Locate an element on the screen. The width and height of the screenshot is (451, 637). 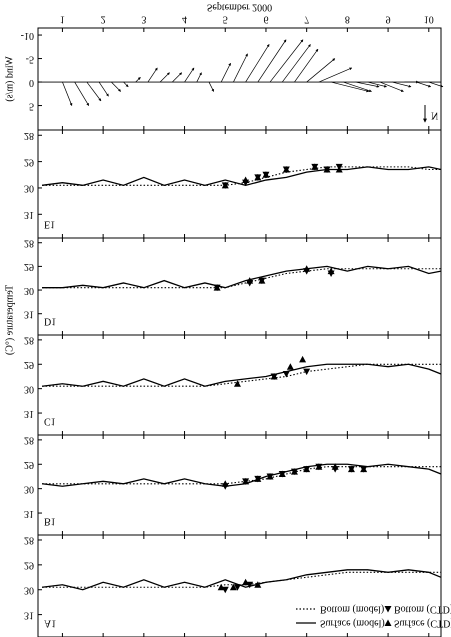
y-tick-label: -5 is located at coordinates (30, 58).